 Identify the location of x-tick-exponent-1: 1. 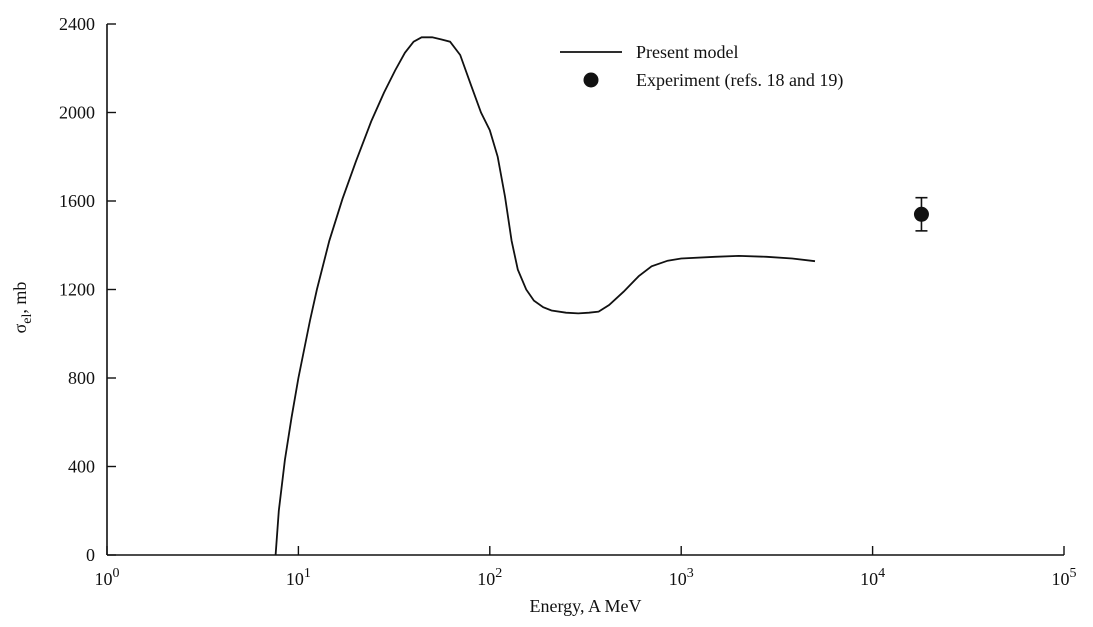
(307, 573).